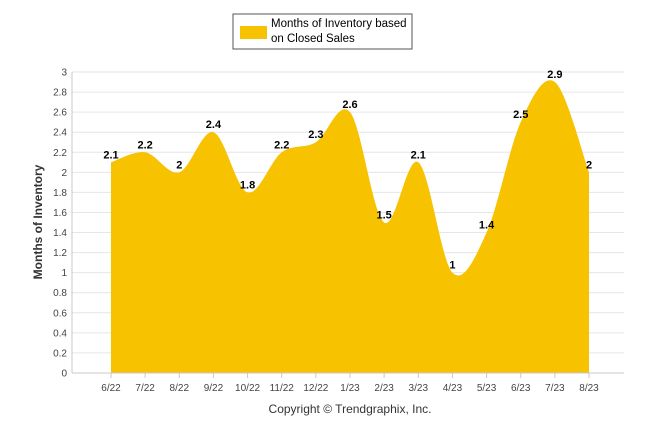 The image size is (646, 434). I want to click on copyright-text: Copyright © Trendgraphix, Inc., so click(350, 409).